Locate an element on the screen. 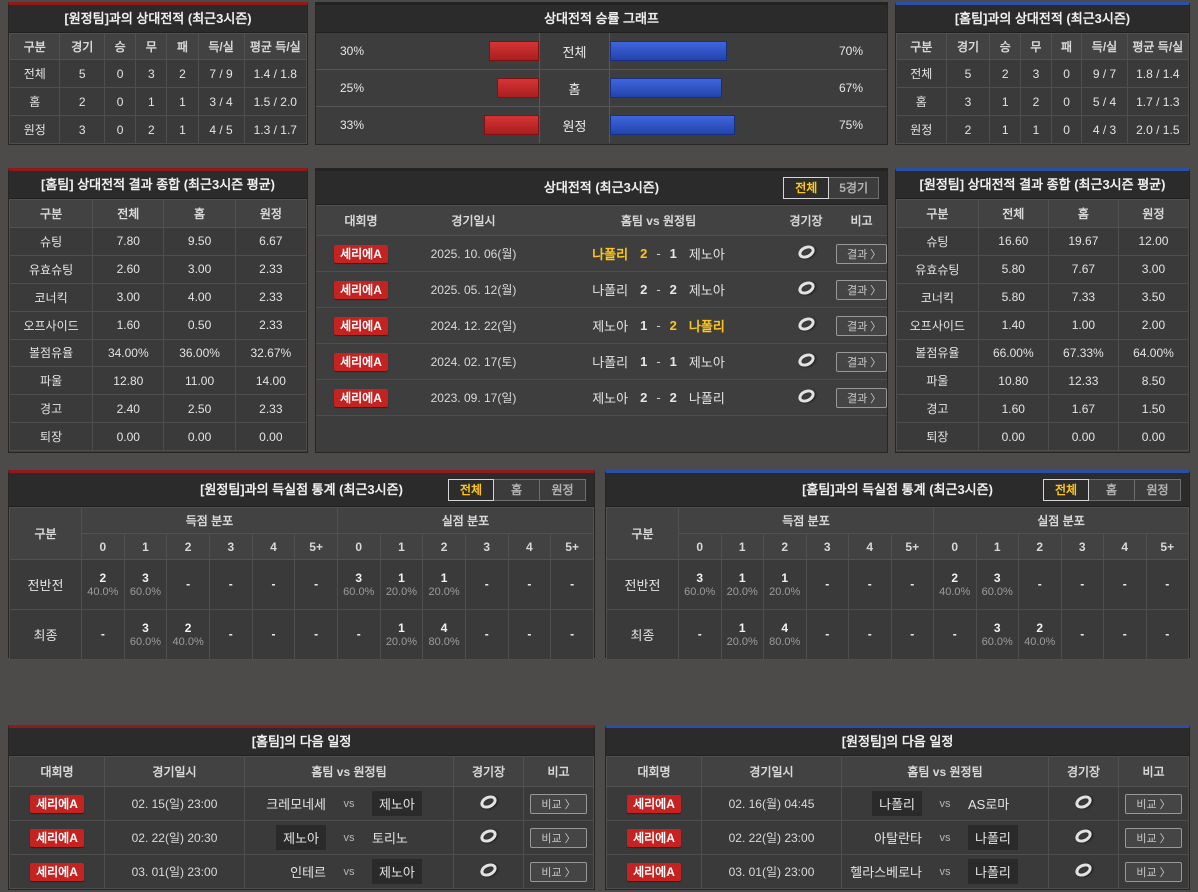  row-label: 홈 is located at coordinates (34, 101).